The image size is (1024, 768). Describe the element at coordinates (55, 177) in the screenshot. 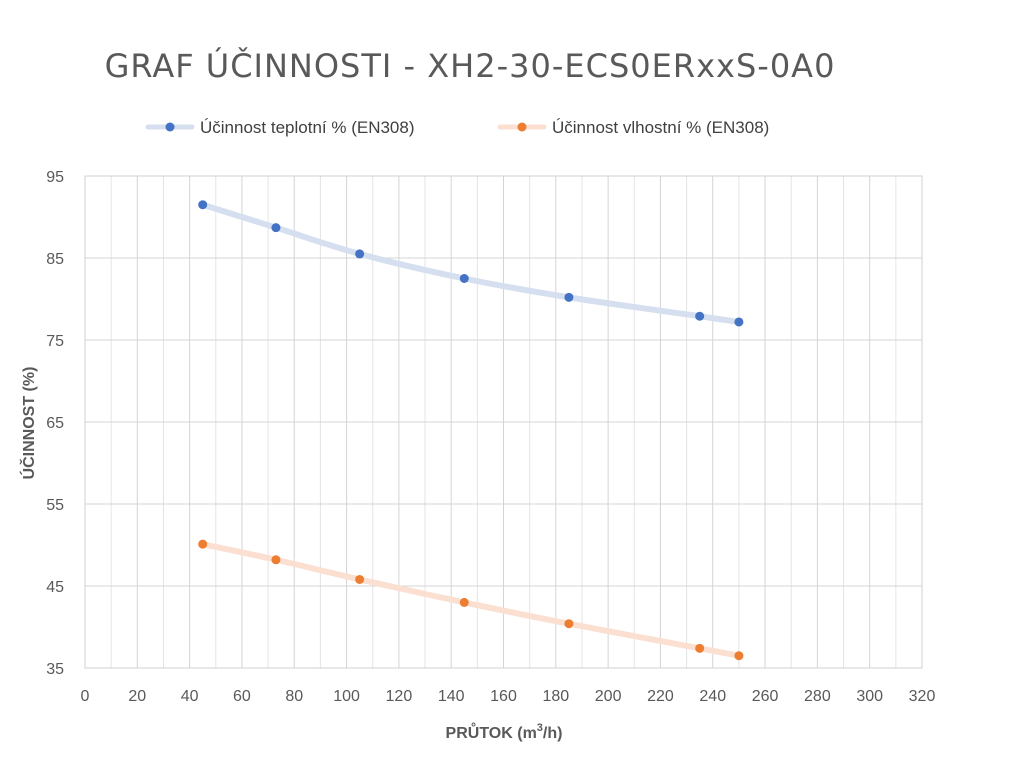

I see `y-tick-label: 95` at that location.